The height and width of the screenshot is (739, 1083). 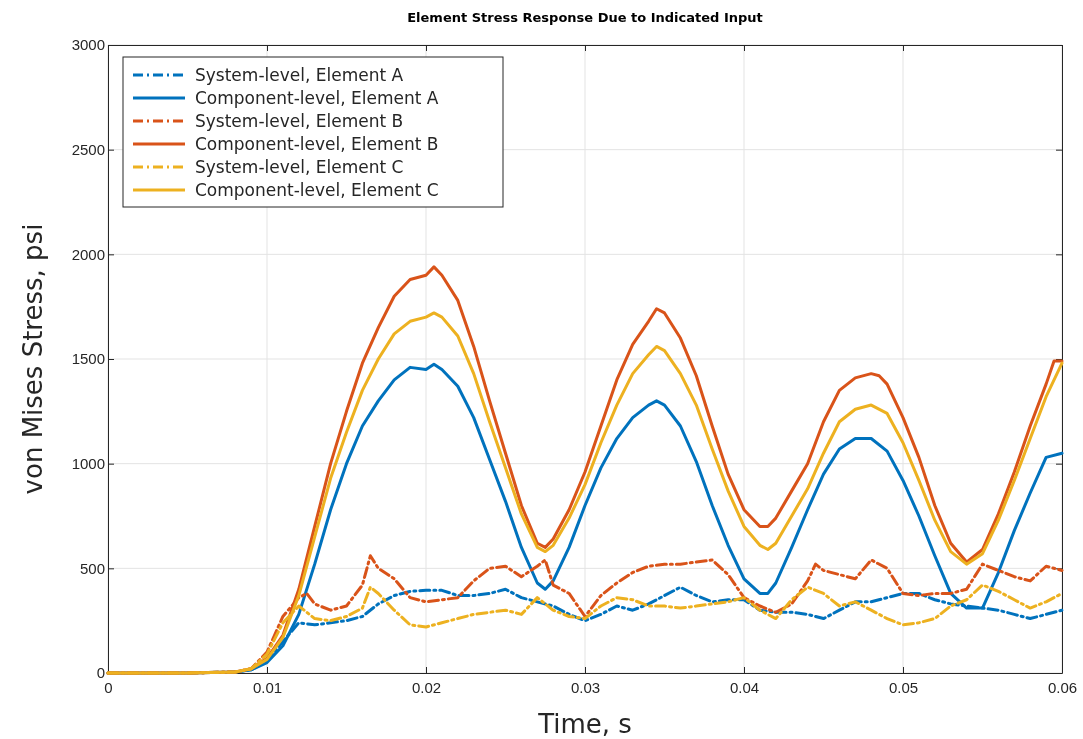 I want to click on y-tick-label: 2500, so click(x=88, y=149).